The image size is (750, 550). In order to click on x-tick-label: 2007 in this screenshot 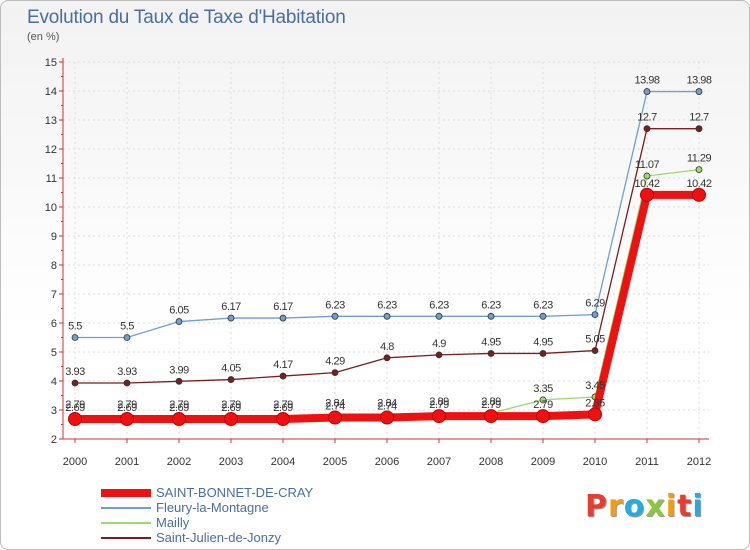, I will do `click(439, 462)`.